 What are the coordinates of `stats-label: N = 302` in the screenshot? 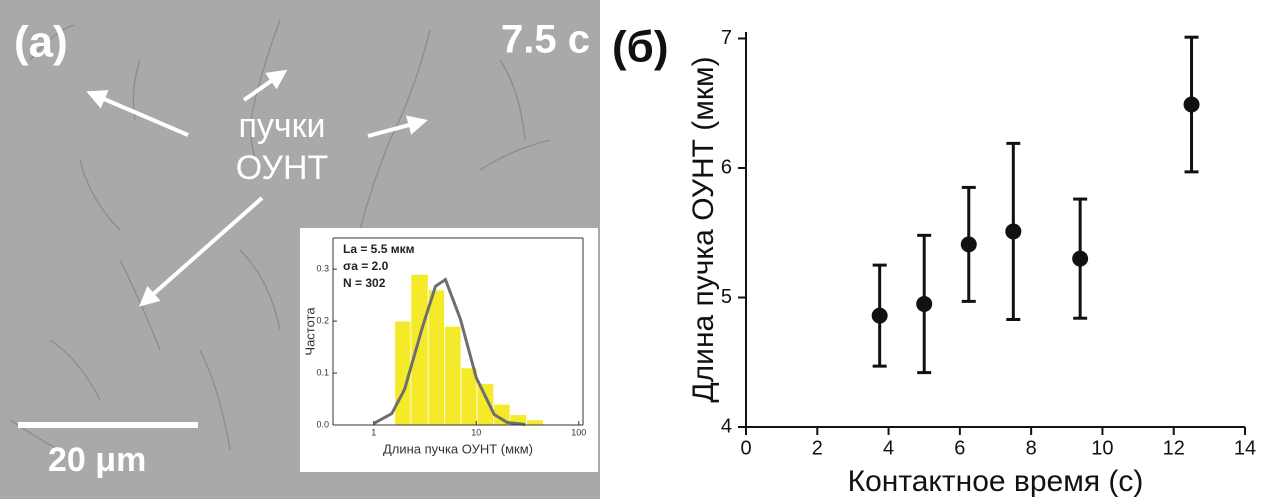 It's located at (364, 283).